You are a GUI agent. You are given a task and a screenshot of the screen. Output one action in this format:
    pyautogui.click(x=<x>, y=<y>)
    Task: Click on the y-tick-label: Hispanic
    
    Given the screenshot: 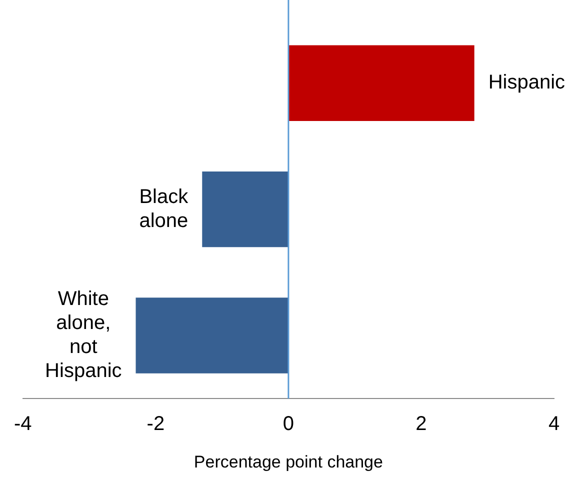 What is the action you would take?
    pyautogui.click(x=527, y=83)
    